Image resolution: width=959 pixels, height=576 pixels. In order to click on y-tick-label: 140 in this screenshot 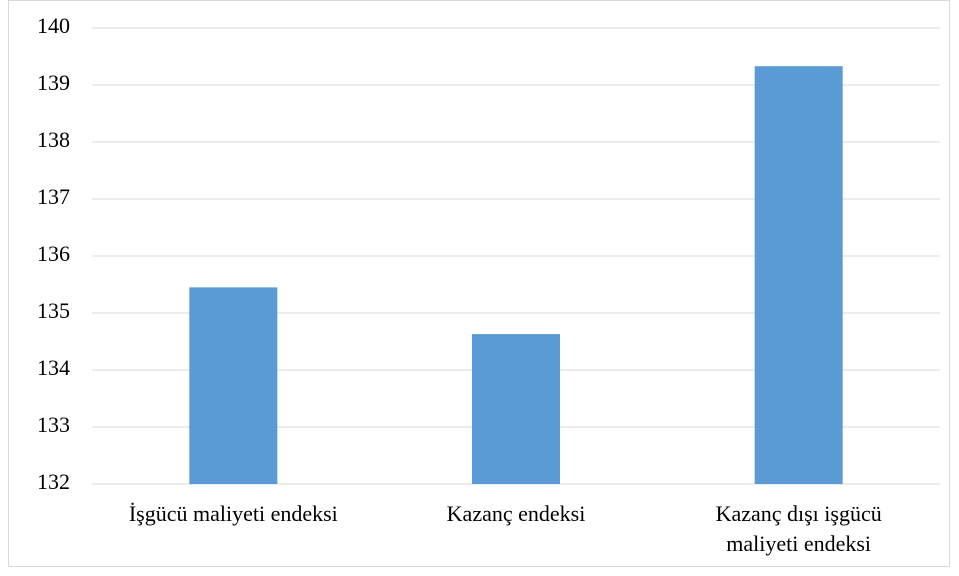, I will do `click(53, 25)`.